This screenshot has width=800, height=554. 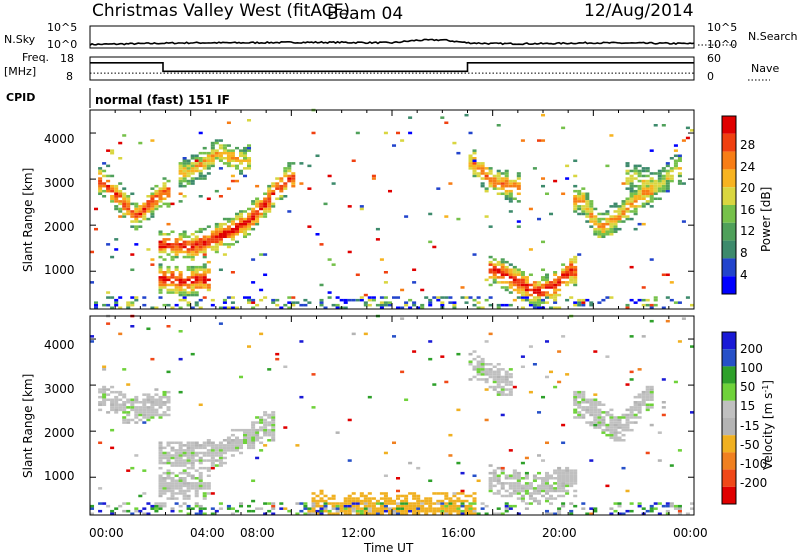 I want to click on velocity-range-tick-3000: 3000, so click(x=59, y=389).